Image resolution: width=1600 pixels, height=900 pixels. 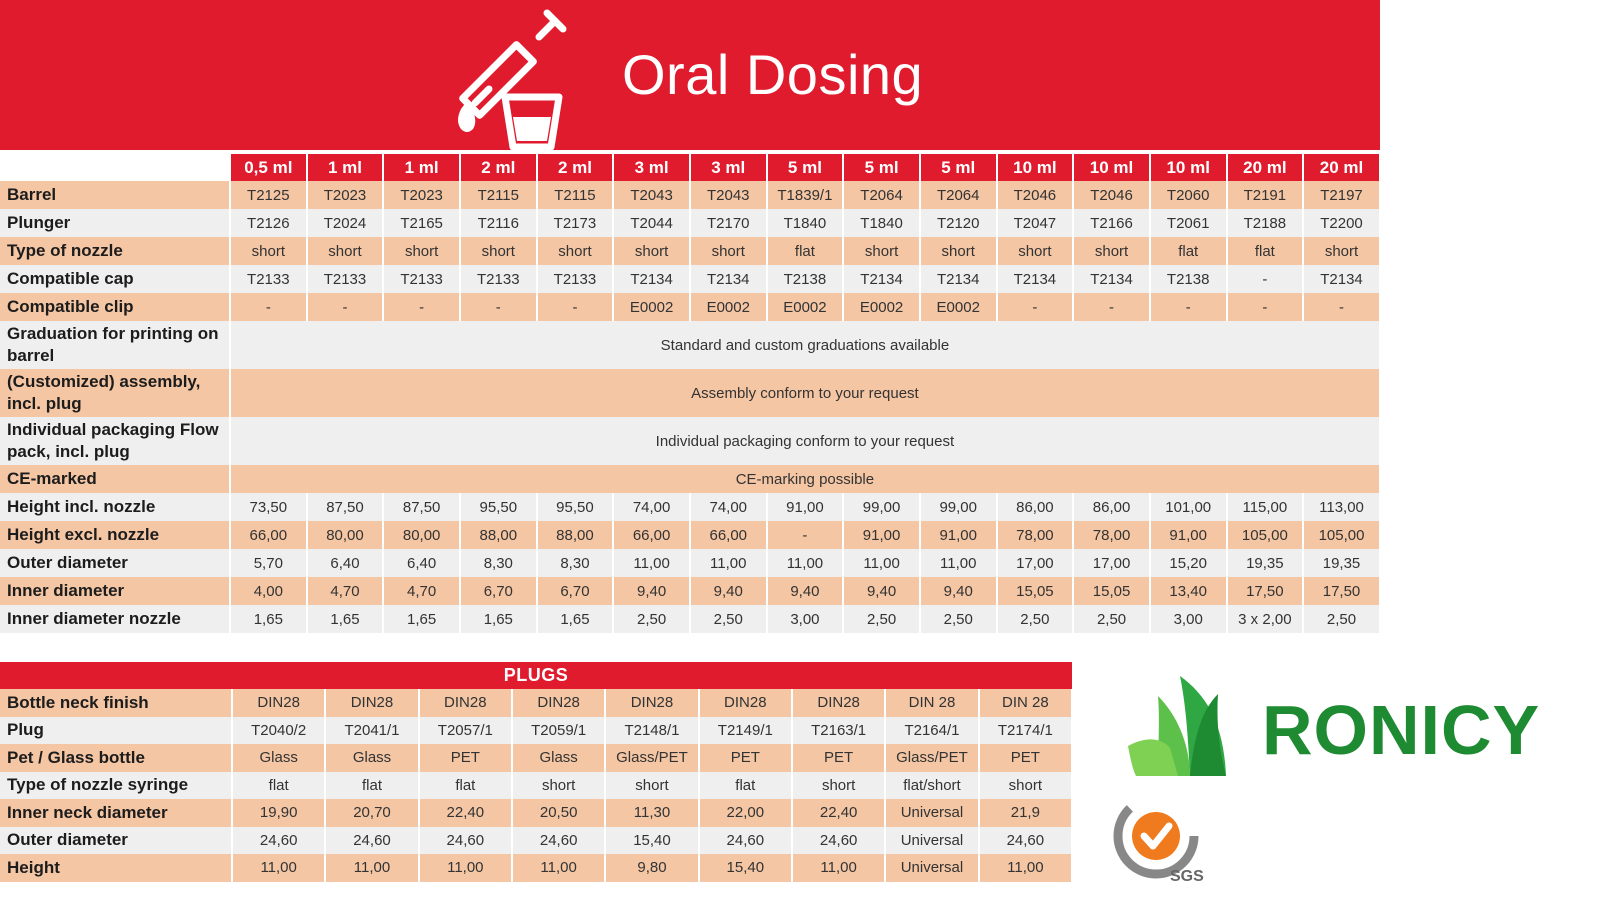 What do you see at coordinates (116, 813) in the screenshot?
I see `row-label: Inner neck diameter` at bounding box center [116, 813].